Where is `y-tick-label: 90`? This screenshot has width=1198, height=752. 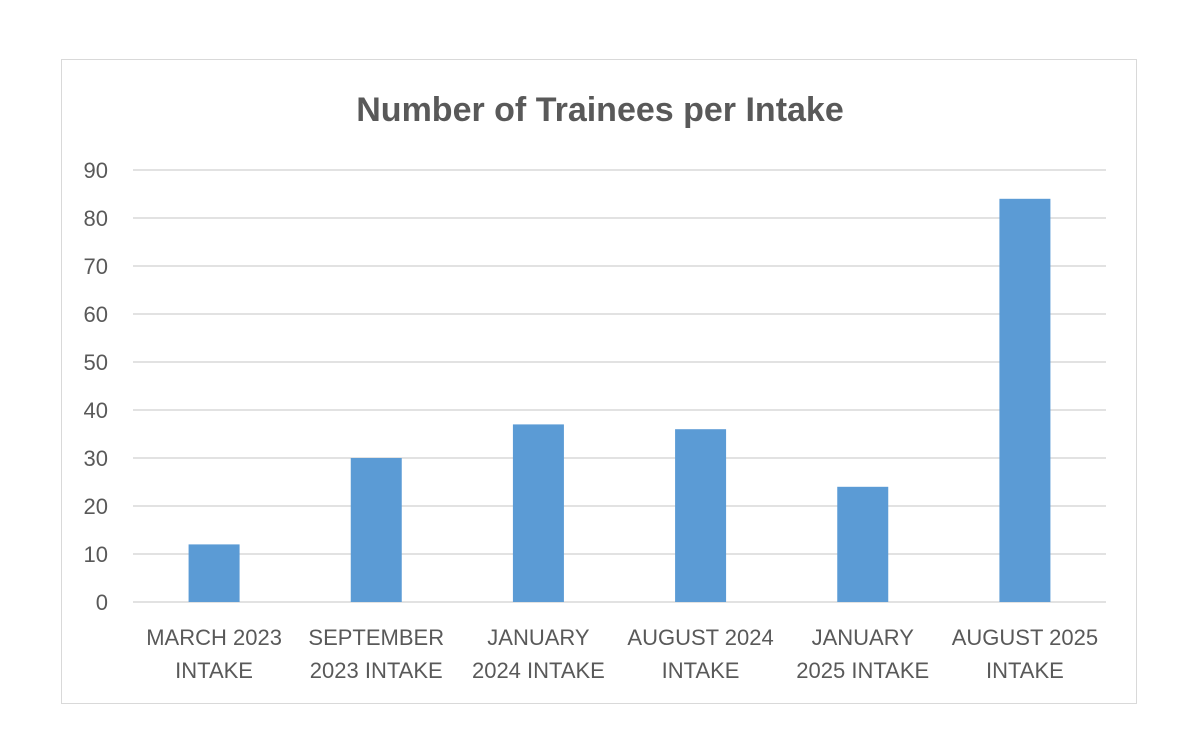 y-tick-label: 90 is located at coordinates (96, 170).